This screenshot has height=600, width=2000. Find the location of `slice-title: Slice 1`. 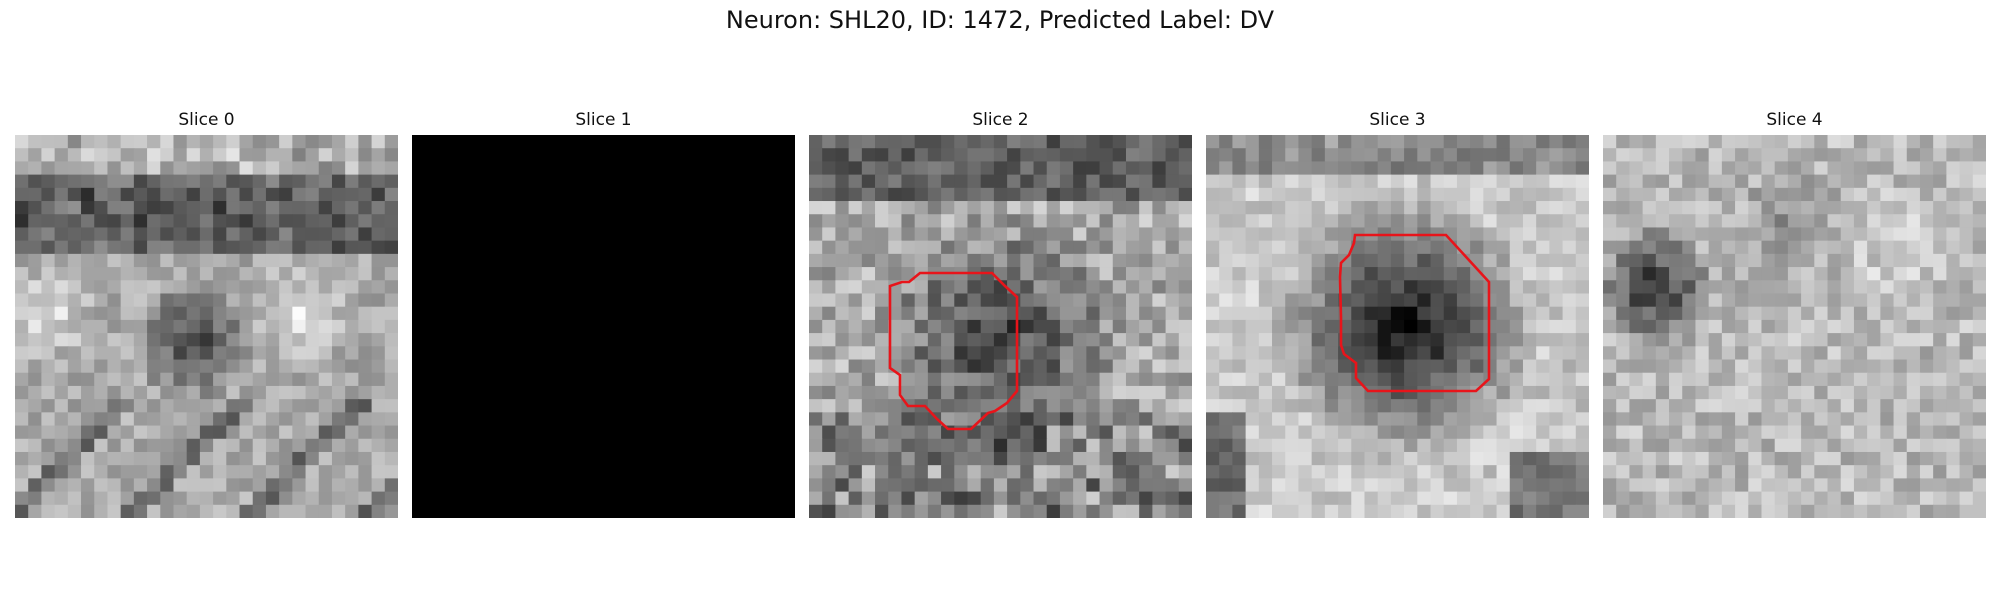

slice-title: Slice 1 is located at coordinates (603, 120).